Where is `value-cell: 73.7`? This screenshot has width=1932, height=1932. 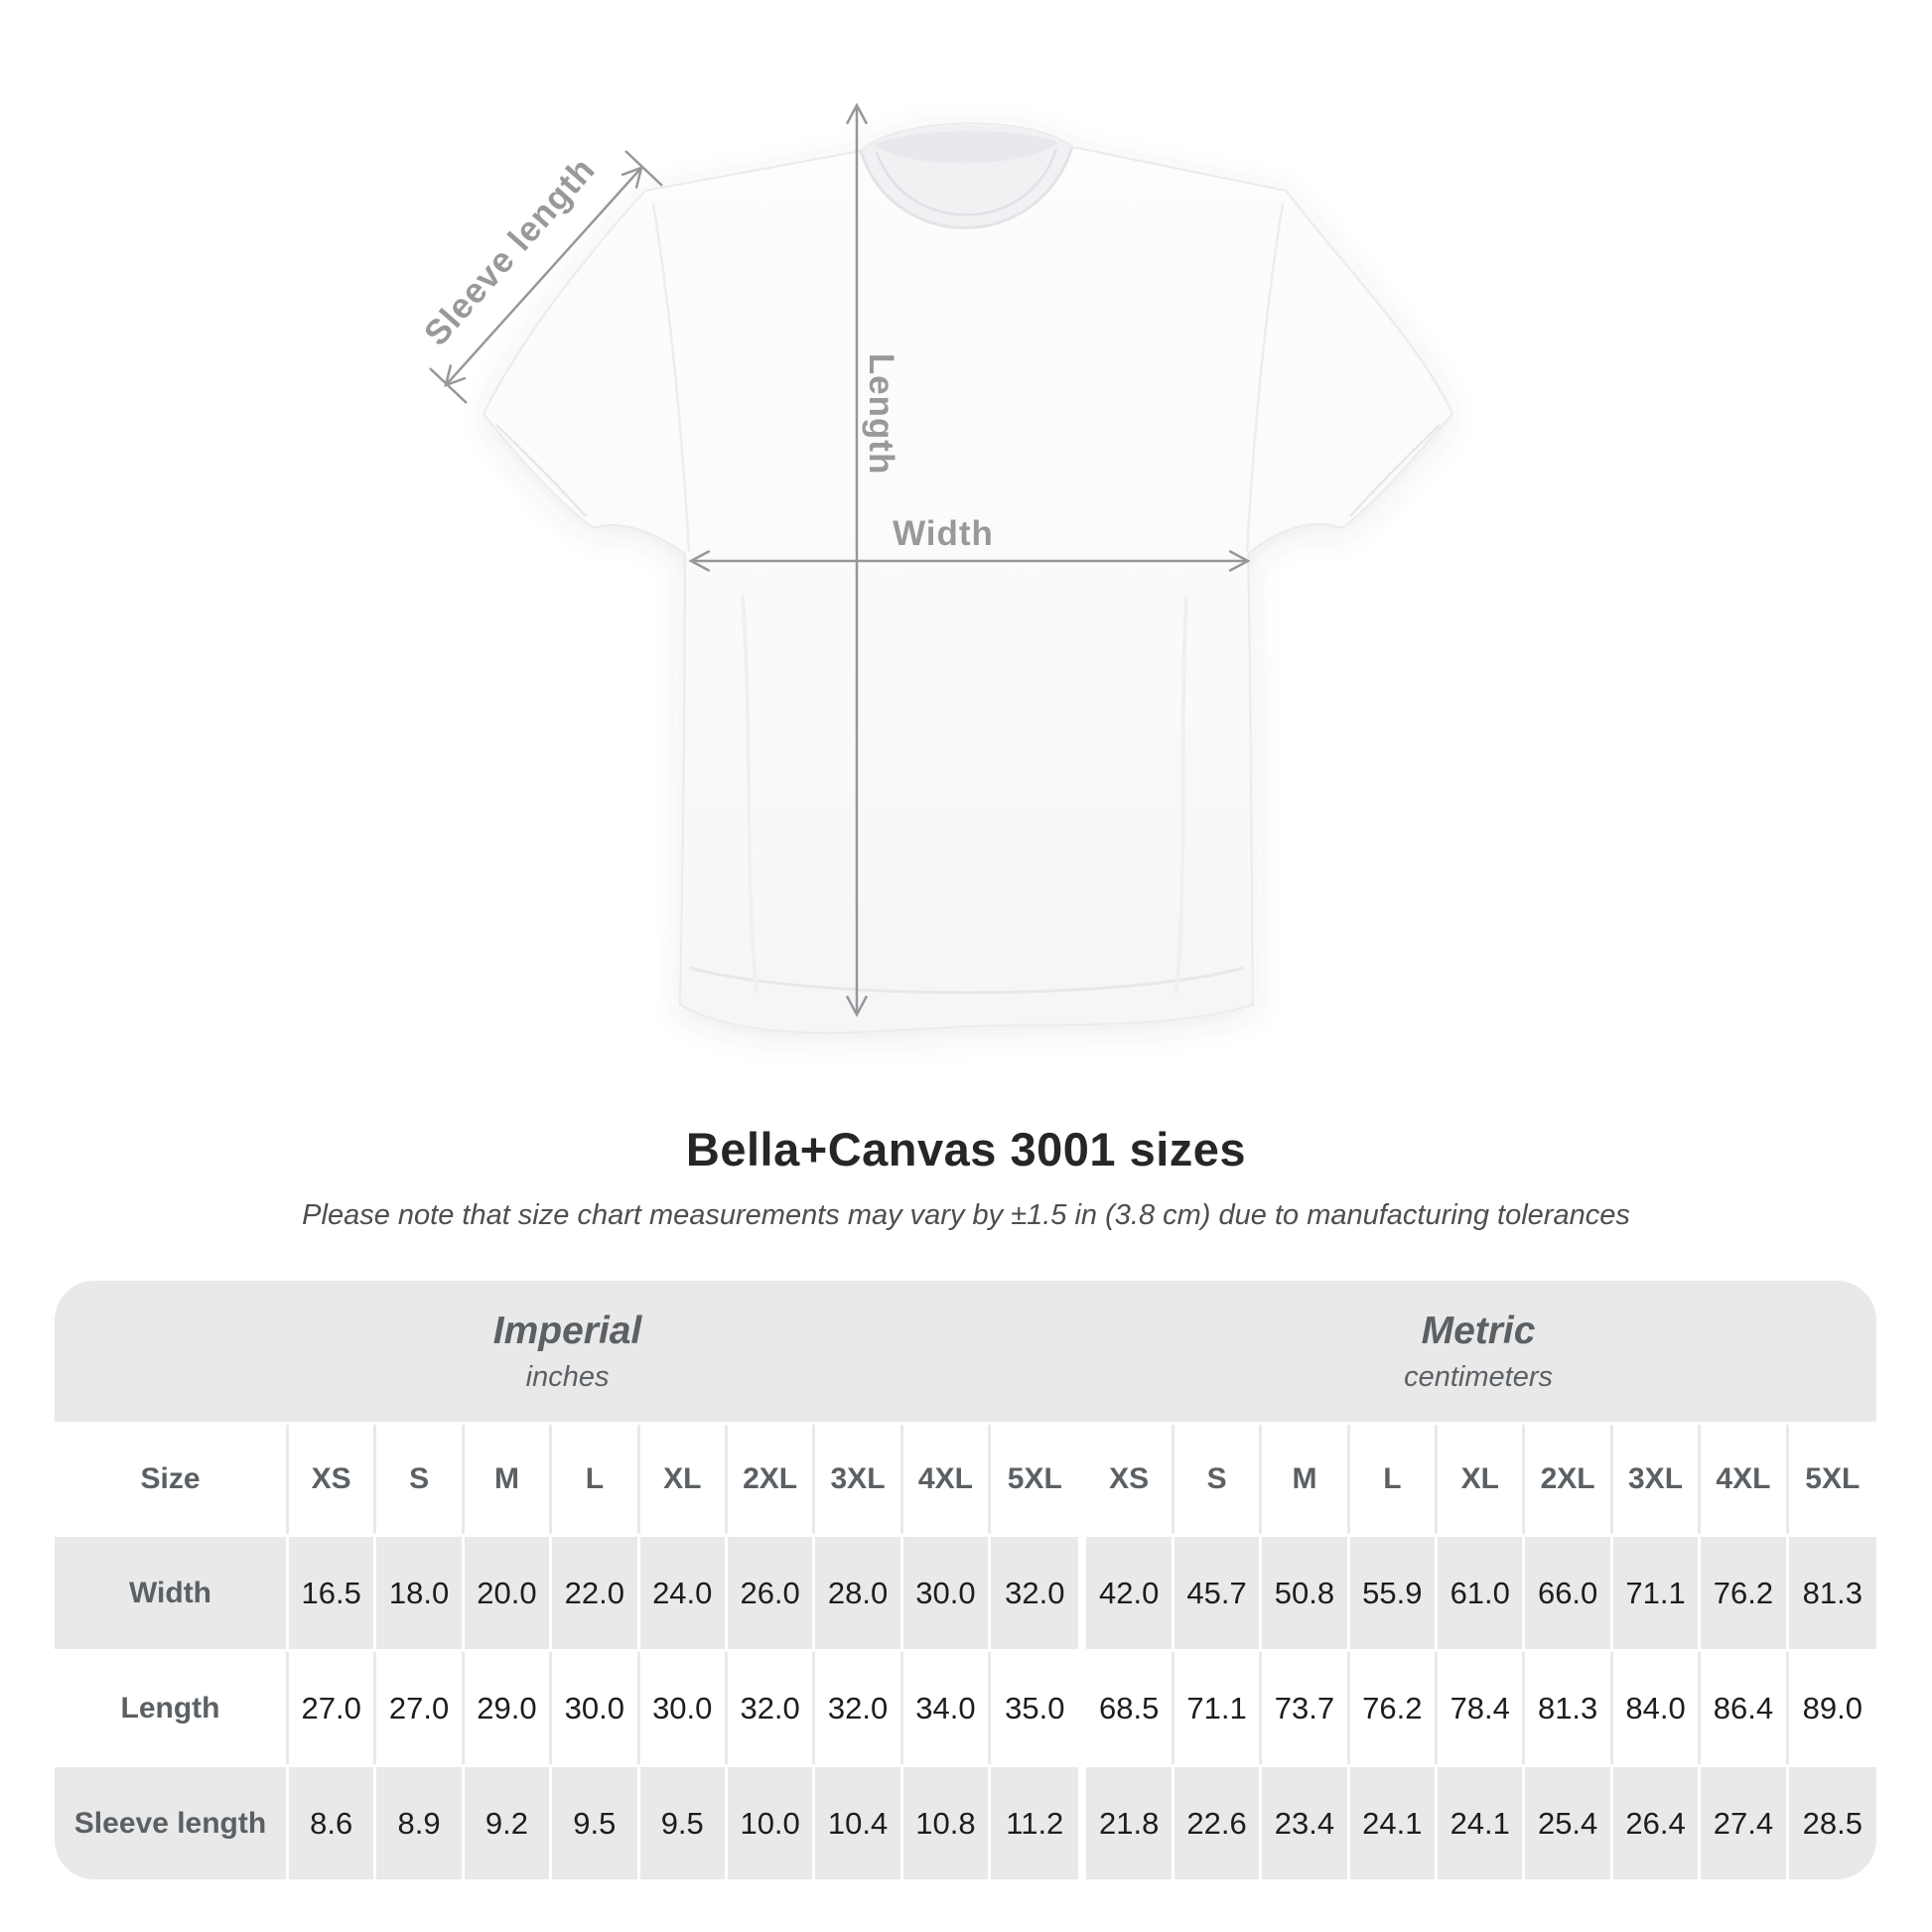 value-cell: 73.7 is located at coordinates (1306, 1708).